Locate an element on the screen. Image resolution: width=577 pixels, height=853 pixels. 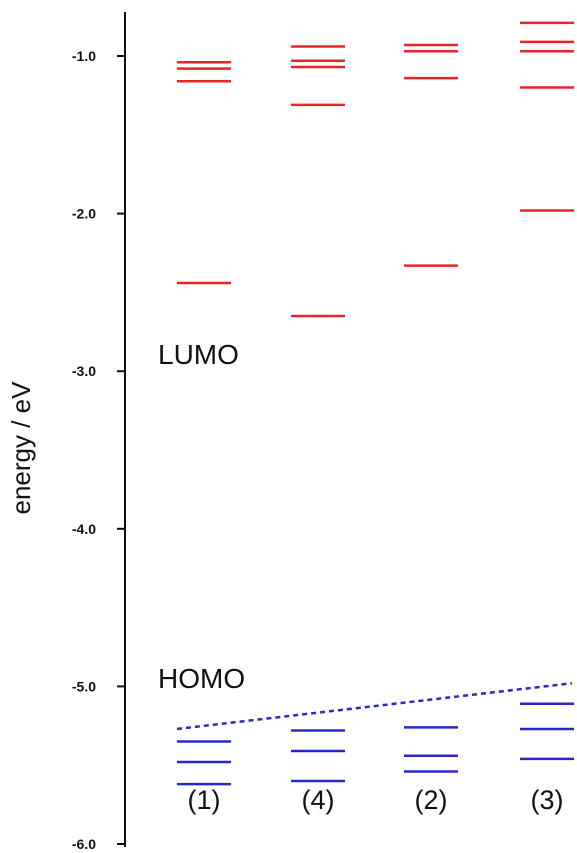
homo-trend-line is located at coordinates (374, 706).